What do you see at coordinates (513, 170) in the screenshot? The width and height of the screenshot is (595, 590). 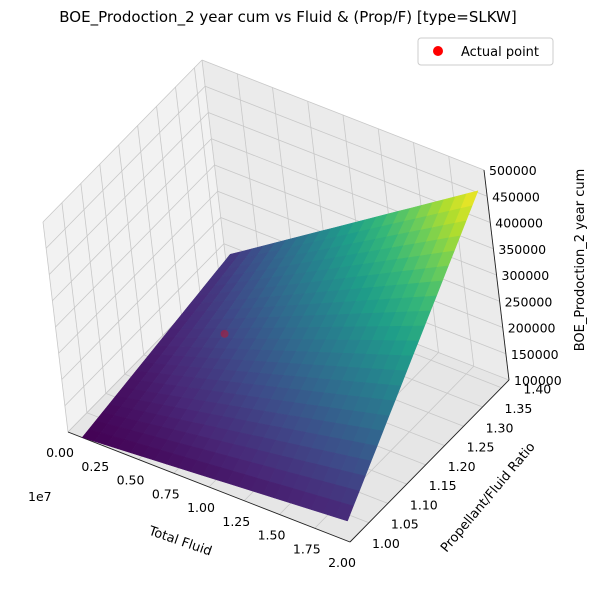 I see `z-tick-label-8: 500000` at bounding box center [513, 170].